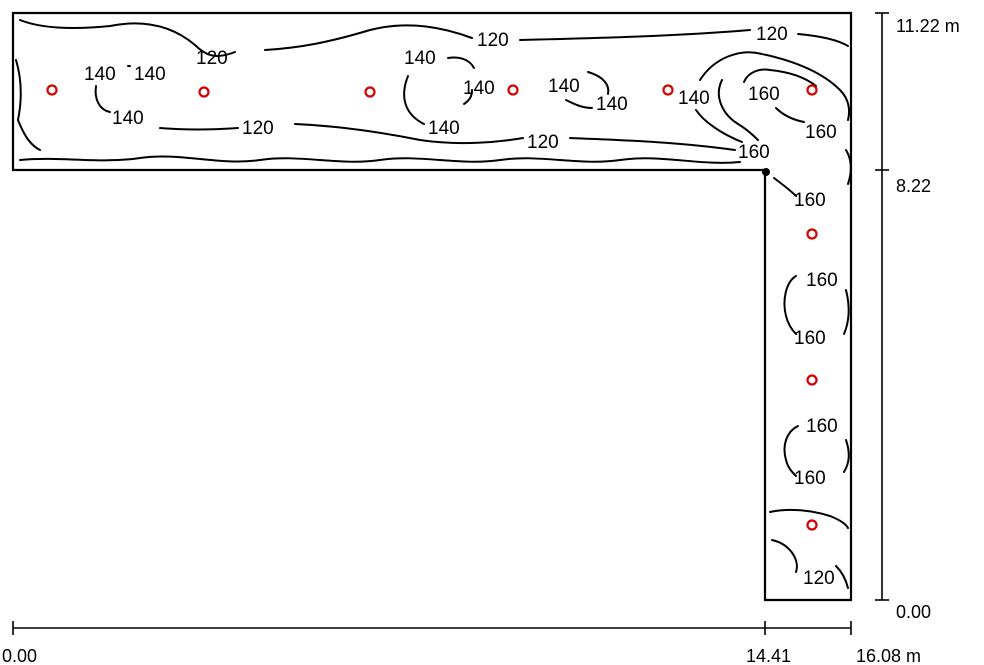  I want to click on contour-120-lower-right, so click(809, 518).